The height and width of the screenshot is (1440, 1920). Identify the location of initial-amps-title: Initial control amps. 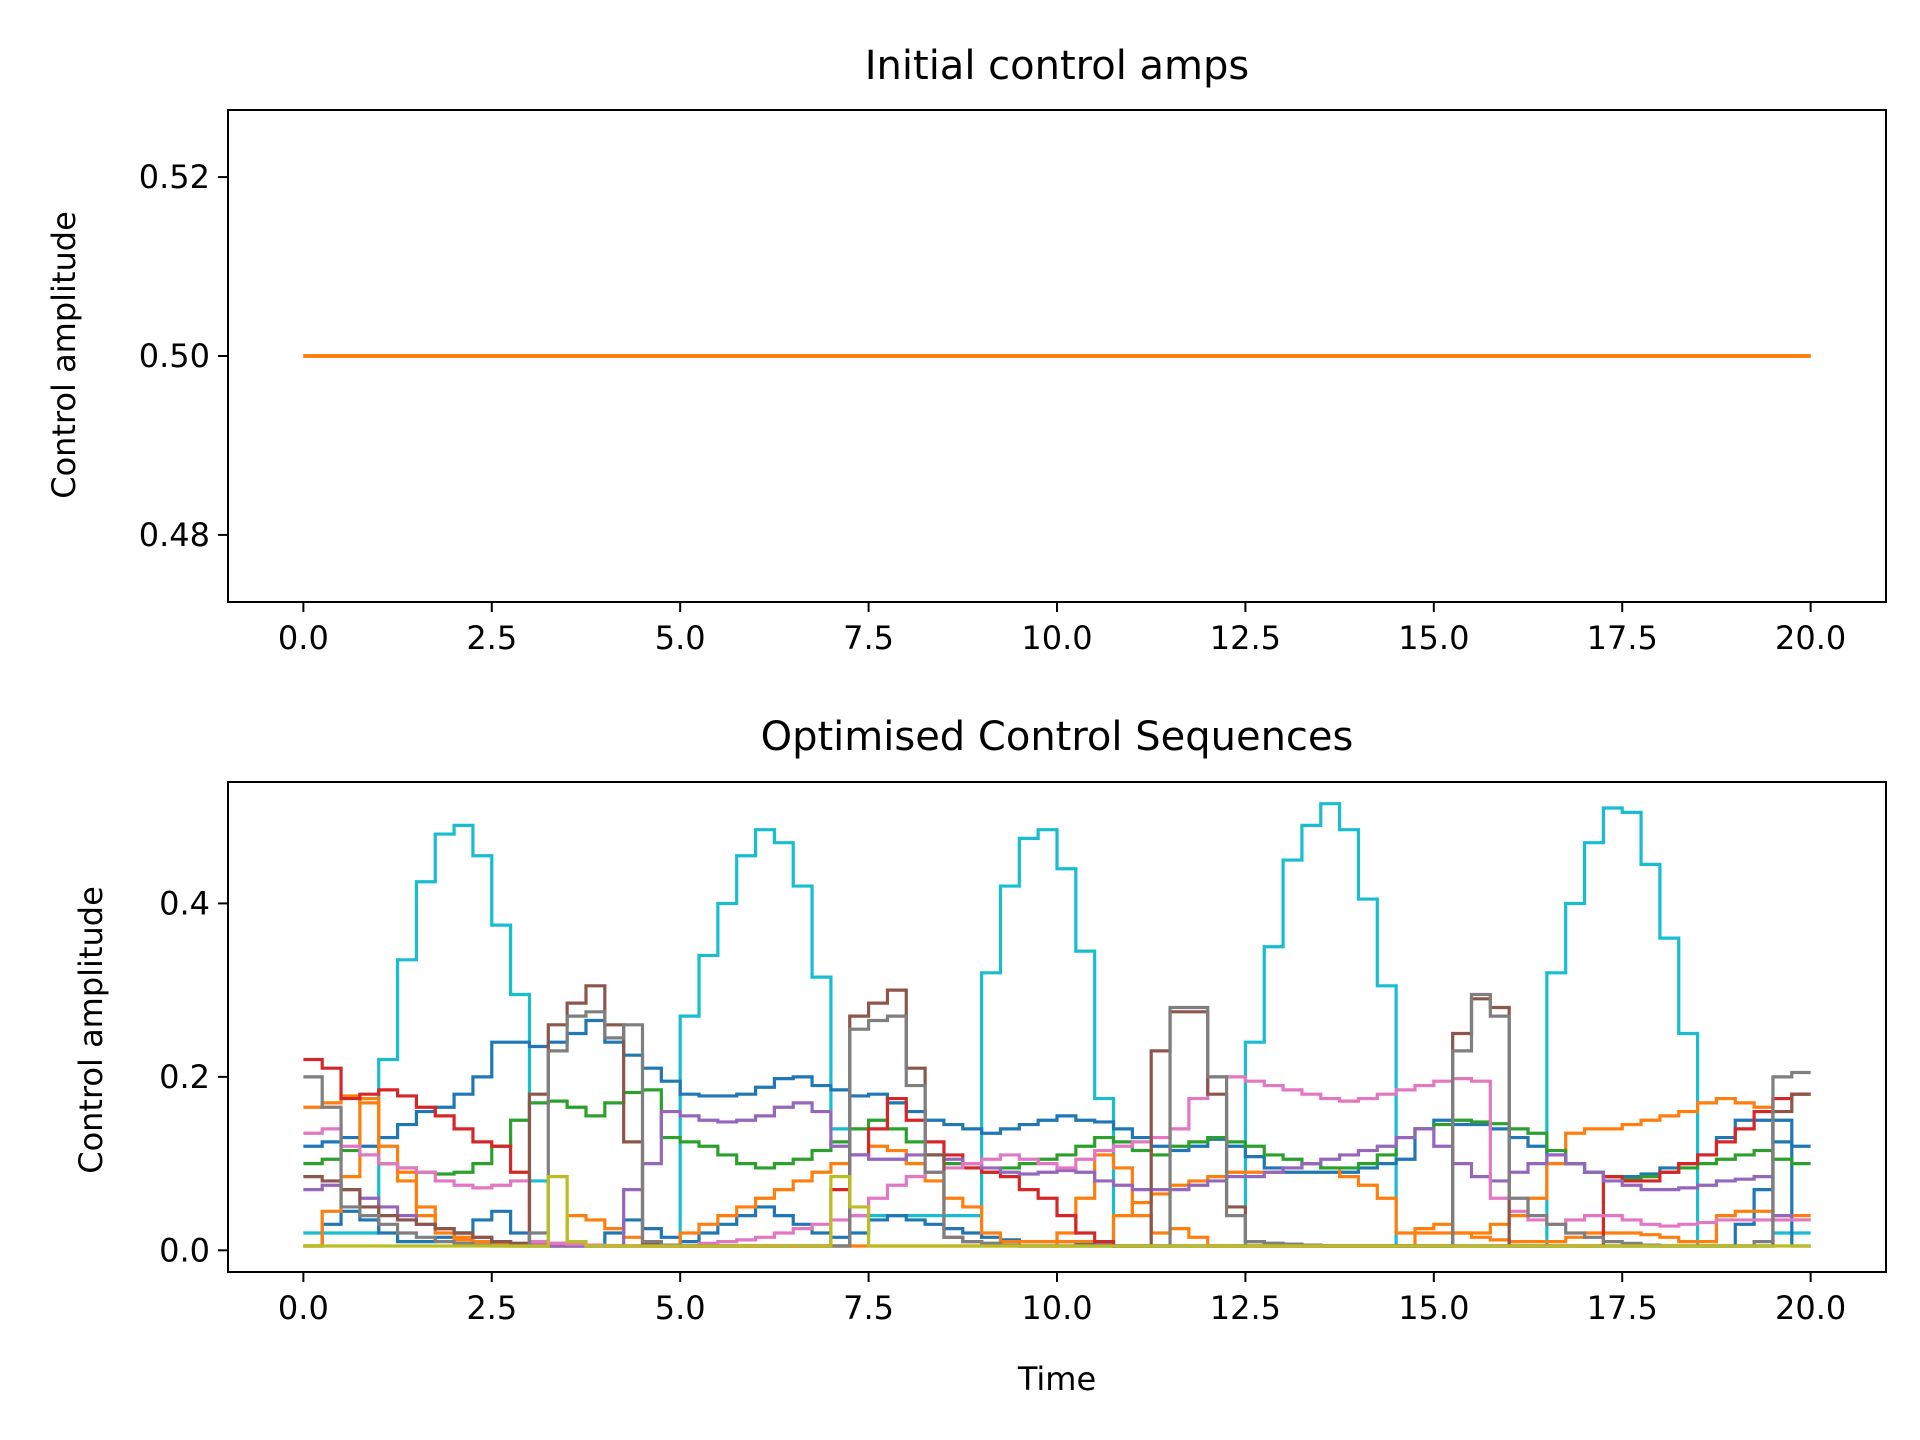
(1057, 66).